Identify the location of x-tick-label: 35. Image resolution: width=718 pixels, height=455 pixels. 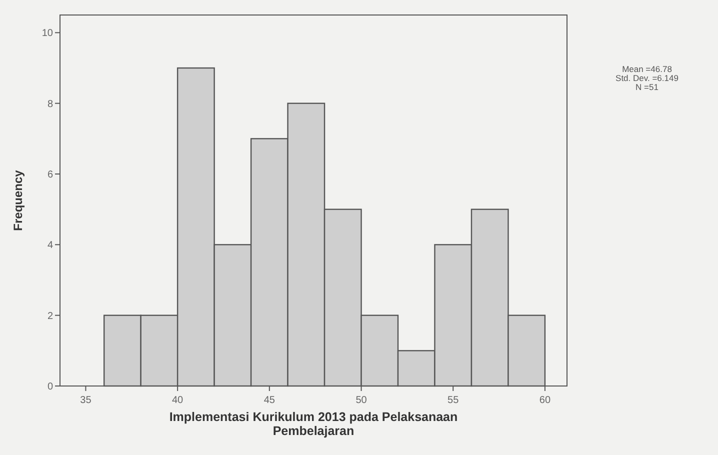
(86, 400).